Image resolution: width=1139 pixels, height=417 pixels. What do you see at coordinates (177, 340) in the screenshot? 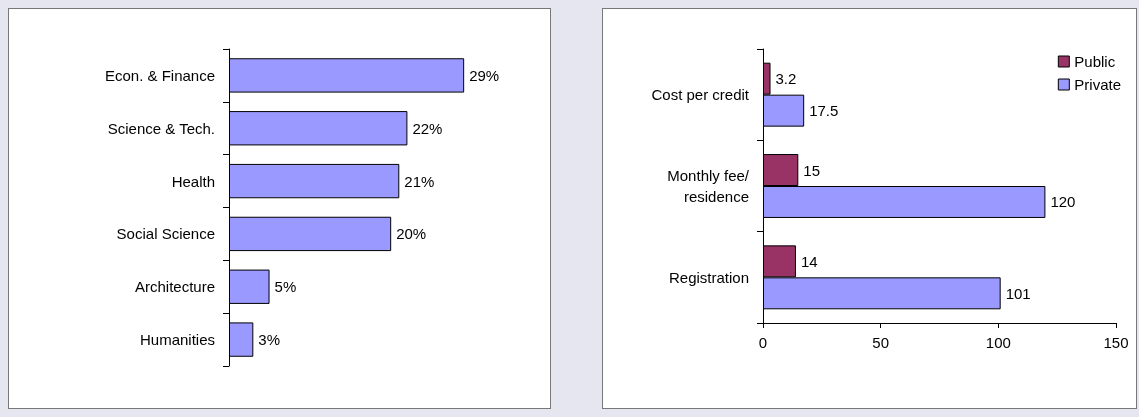
I see `y-tick-label: Humanities` at bounding box center [177, 340].